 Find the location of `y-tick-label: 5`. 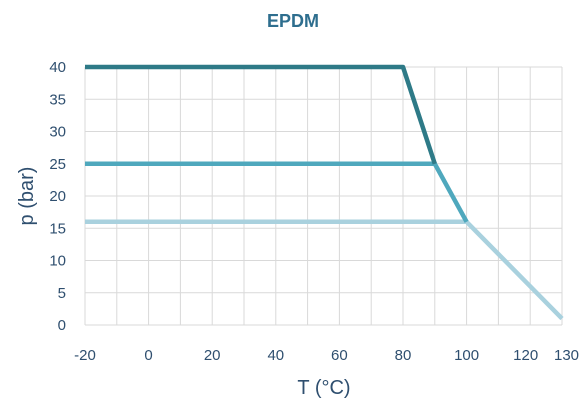

y-tick-label: 5 is located at coordinates (62, 293).